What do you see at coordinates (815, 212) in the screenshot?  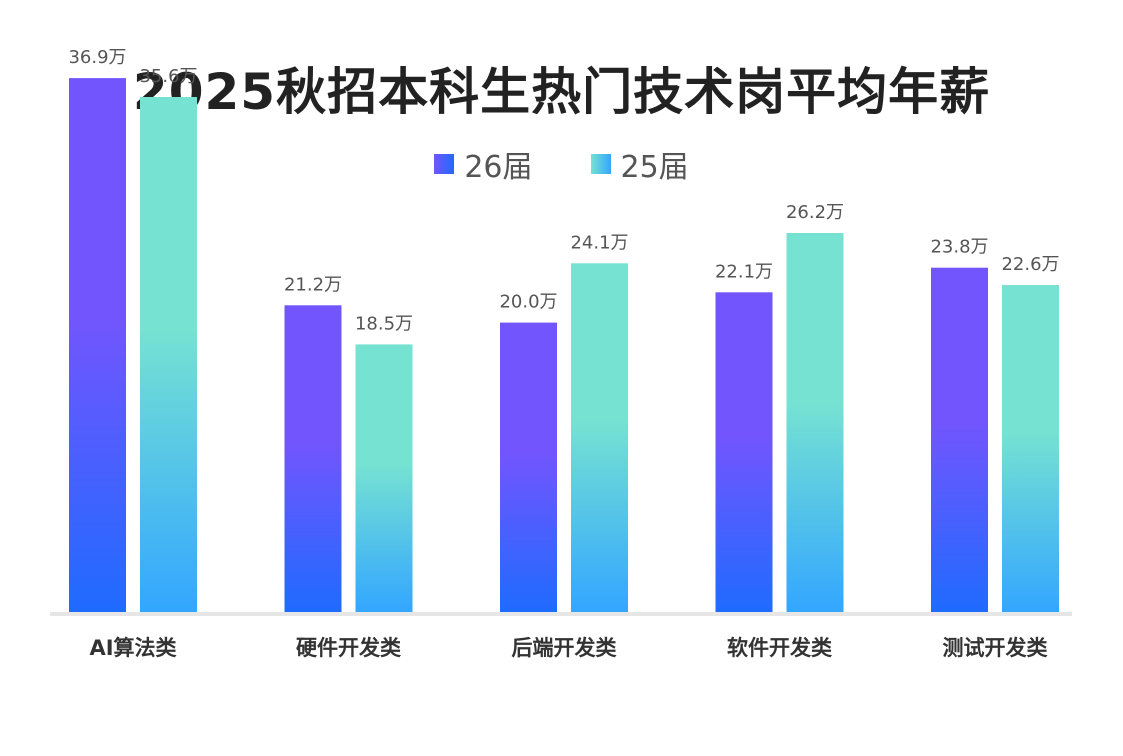 I see `data-label-1-3: 26.2万` at bounding box center [815, 212].